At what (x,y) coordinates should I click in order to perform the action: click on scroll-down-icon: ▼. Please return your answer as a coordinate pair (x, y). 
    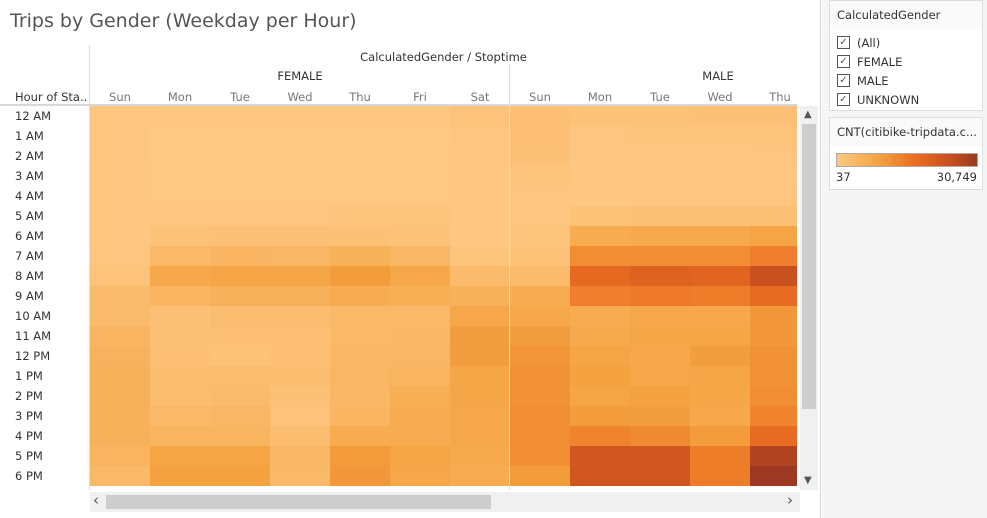
    Looking at the image, I should click on (808, 480).